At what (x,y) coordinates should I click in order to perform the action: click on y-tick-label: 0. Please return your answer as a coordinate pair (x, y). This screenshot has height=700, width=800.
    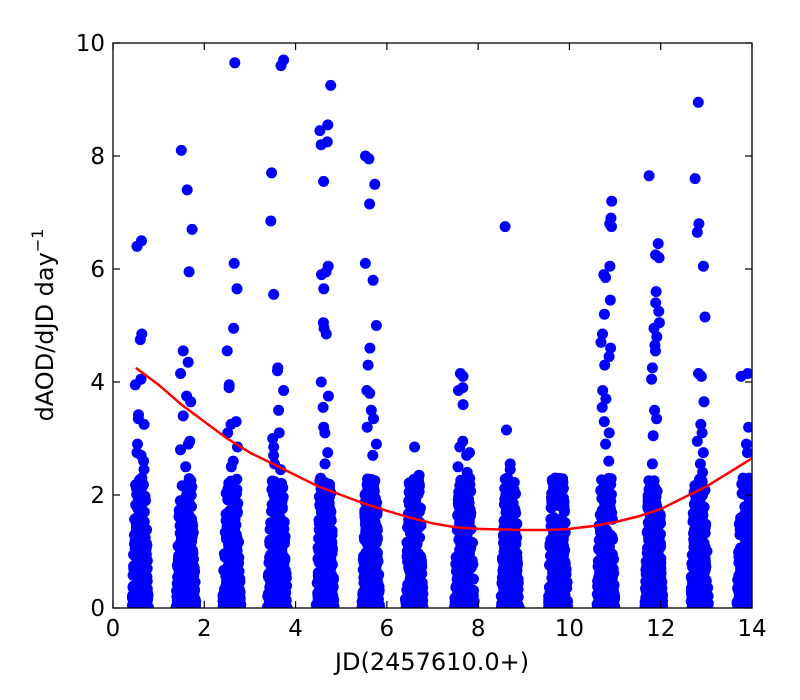
    Looking at the image, I should click on (97, 609).